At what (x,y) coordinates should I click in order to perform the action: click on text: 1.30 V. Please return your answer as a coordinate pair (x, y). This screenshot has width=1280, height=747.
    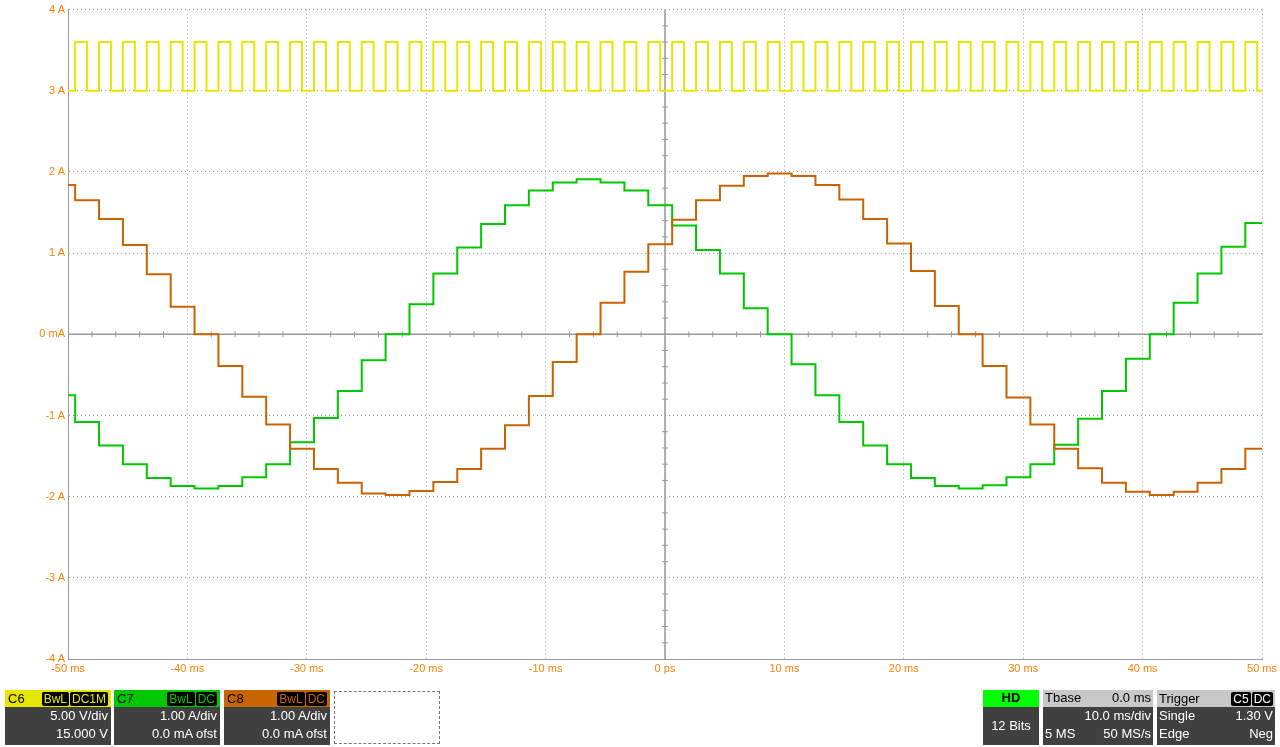
    Looking at the image, I should click on (1254, 716).